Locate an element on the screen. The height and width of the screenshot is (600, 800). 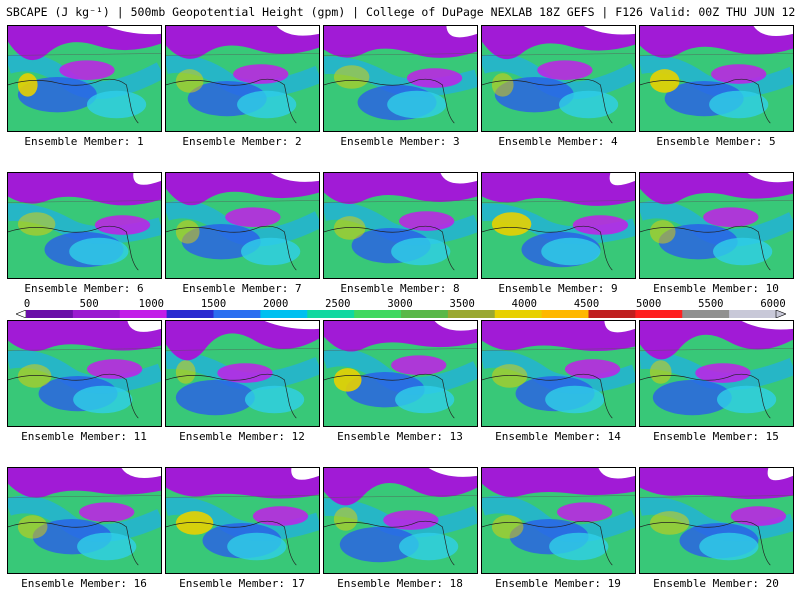
colorbar-tick-label: 3500 is located at coordinates (462, 304).